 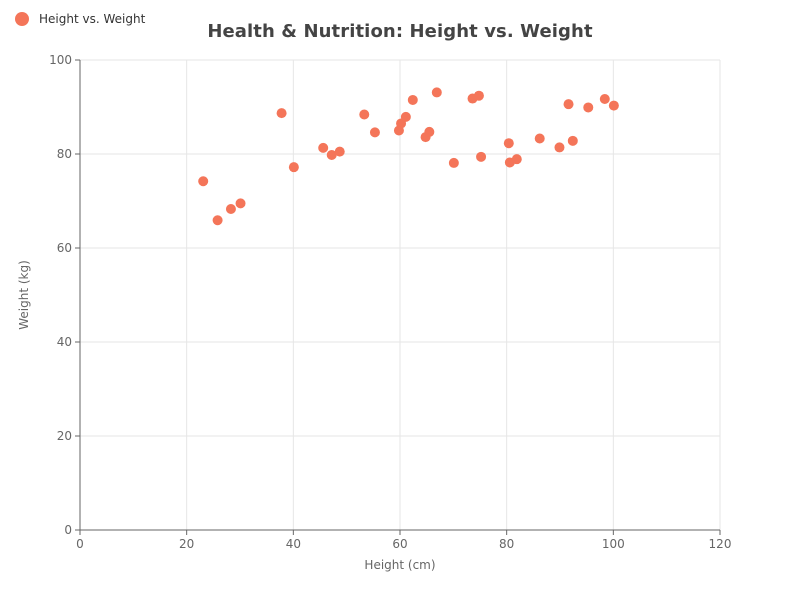 I want to click on x-tick-label: 120, so click(x=720, y=544).